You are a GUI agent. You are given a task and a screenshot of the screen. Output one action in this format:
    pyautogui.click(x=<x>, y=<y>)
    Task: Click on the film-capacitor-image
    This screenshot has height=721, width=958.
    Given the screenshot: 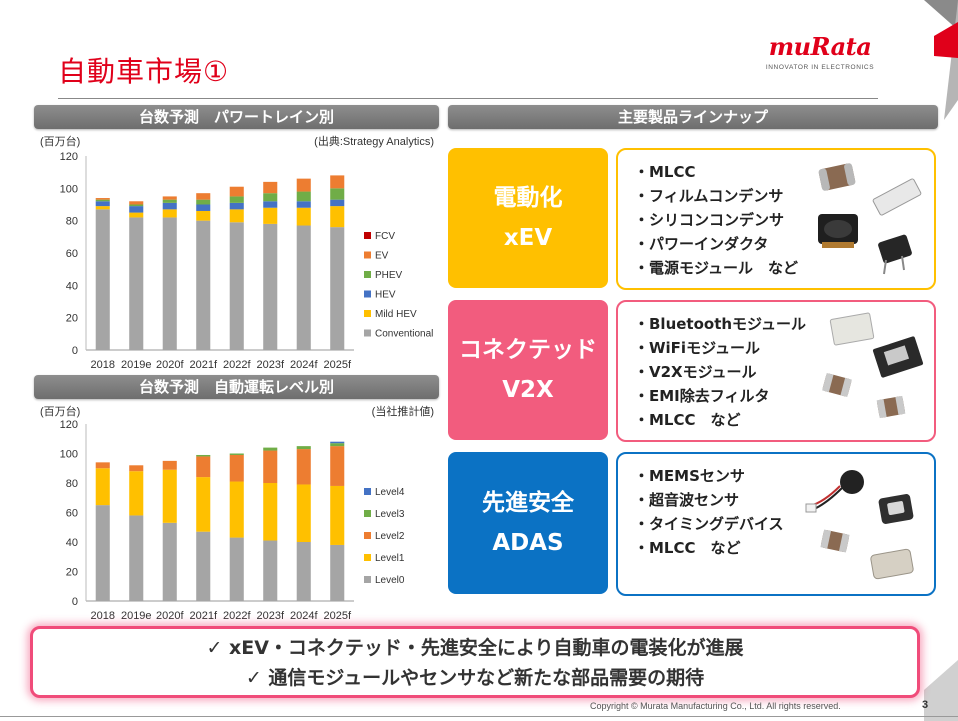 What is the action you would take?
    pyautogui.click(x=897, y=197)
    